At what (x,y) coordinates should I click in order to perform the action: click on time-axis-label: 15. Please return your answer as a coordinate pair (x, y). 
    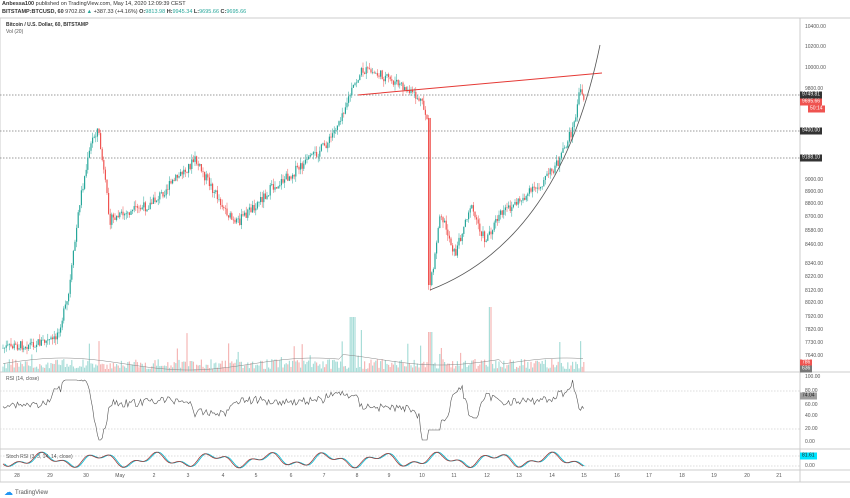
    Looking at the image, I should click on (584, 476).